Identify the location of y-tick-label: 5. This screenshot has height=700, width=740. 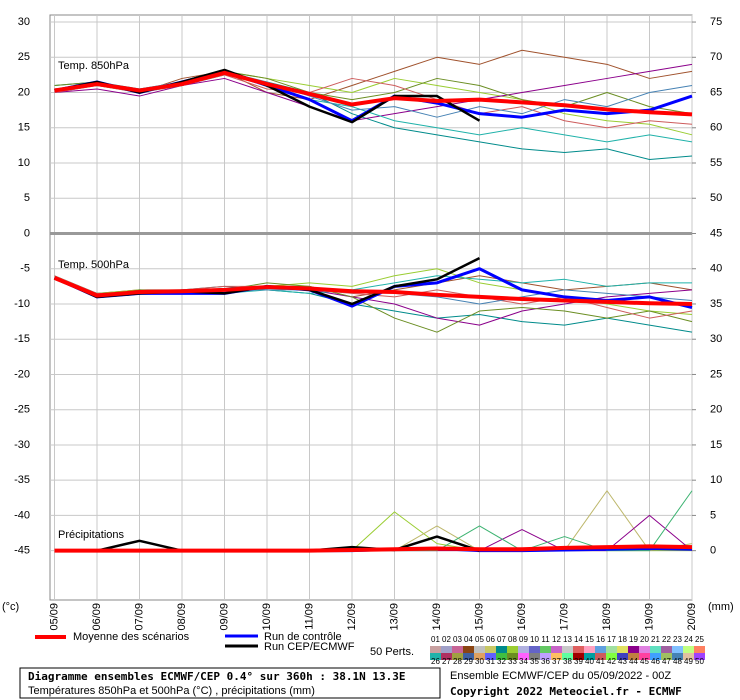
(27, 198).